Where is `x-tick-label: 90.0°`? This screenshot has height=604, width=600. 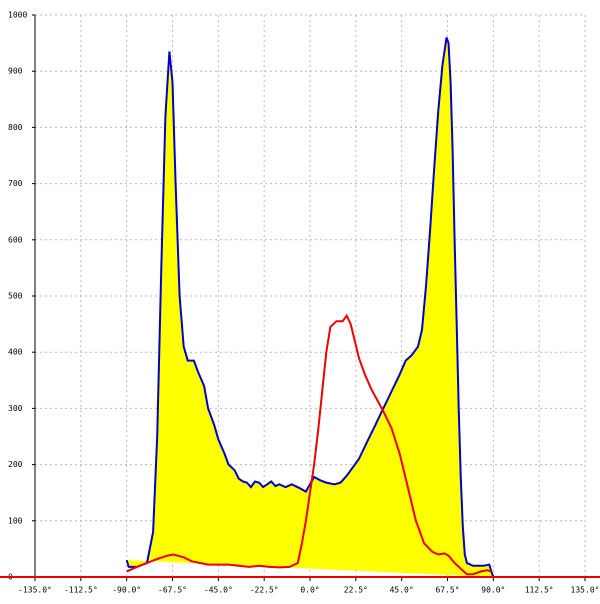 x-tick-label: 90.0° is located at coordinates (493, 590).